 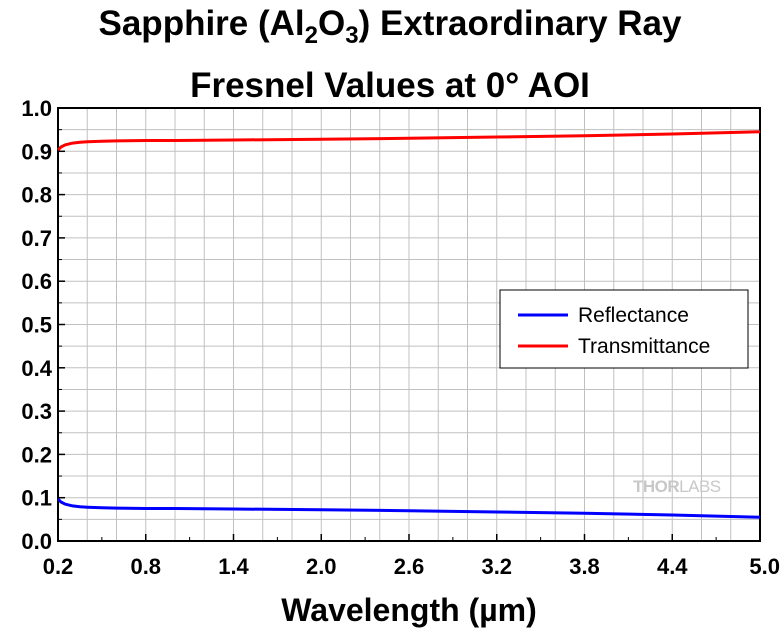 What do you see at coordinates (36, 108) in the screenshot?
I see `y-tick-label: 1.0` at bounding box center [36, 108].